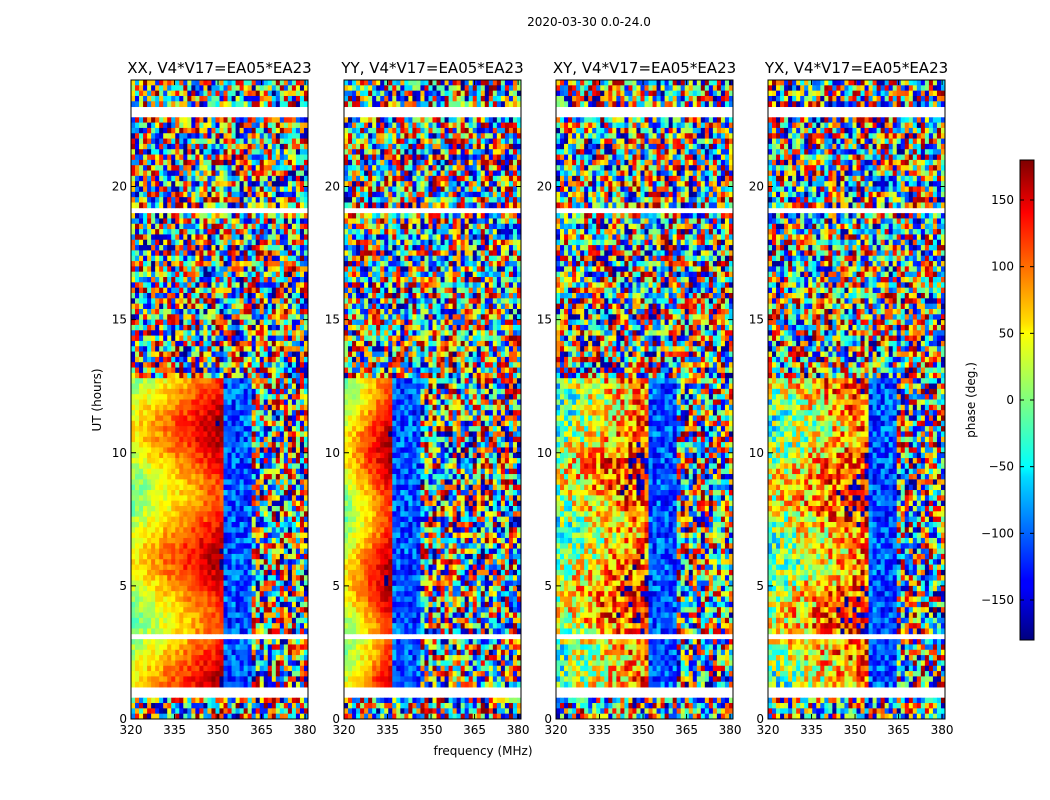 The image size is (1050, 800). I want to click on colorbar-tick-label: 0, so click(1010, 400).